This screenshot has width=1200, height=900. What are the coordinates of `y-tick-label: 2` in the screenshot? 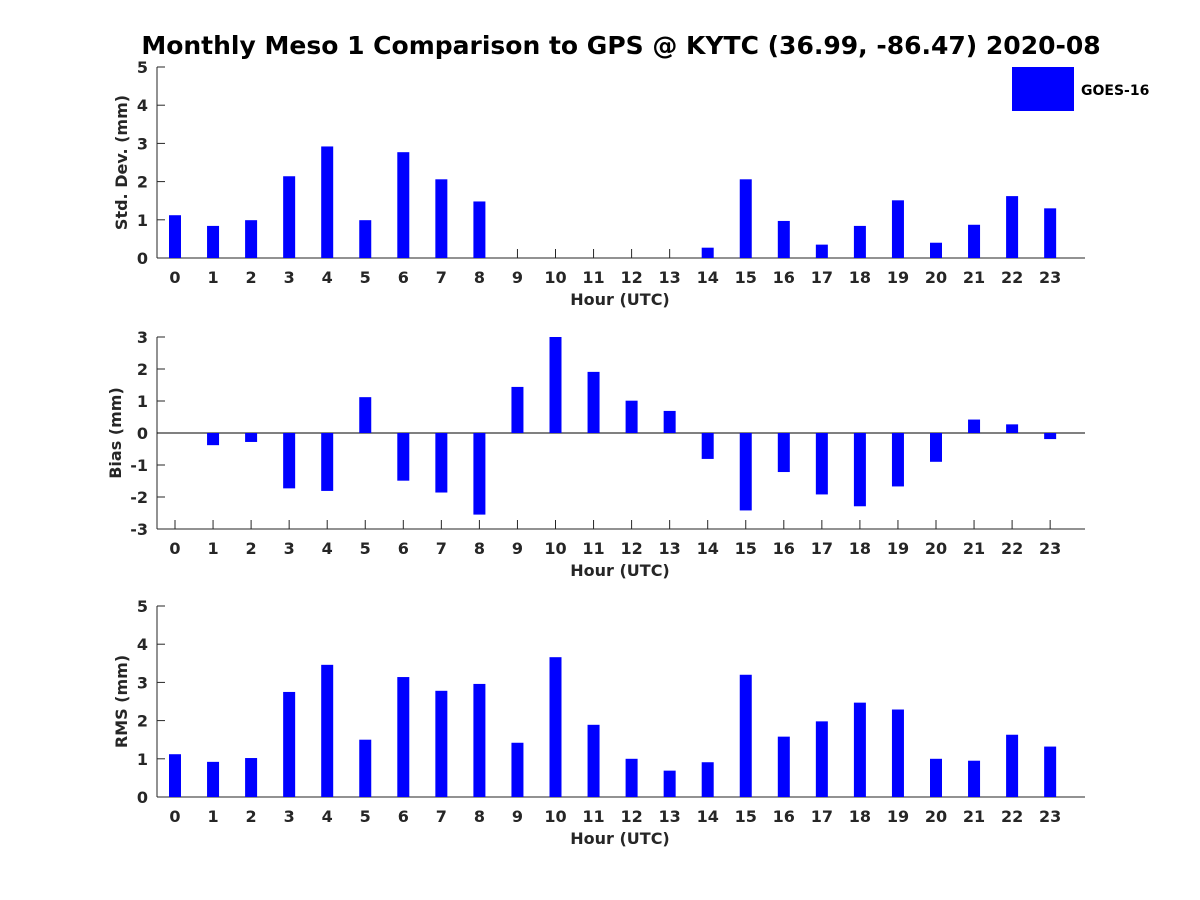 It's located at (142, 721).